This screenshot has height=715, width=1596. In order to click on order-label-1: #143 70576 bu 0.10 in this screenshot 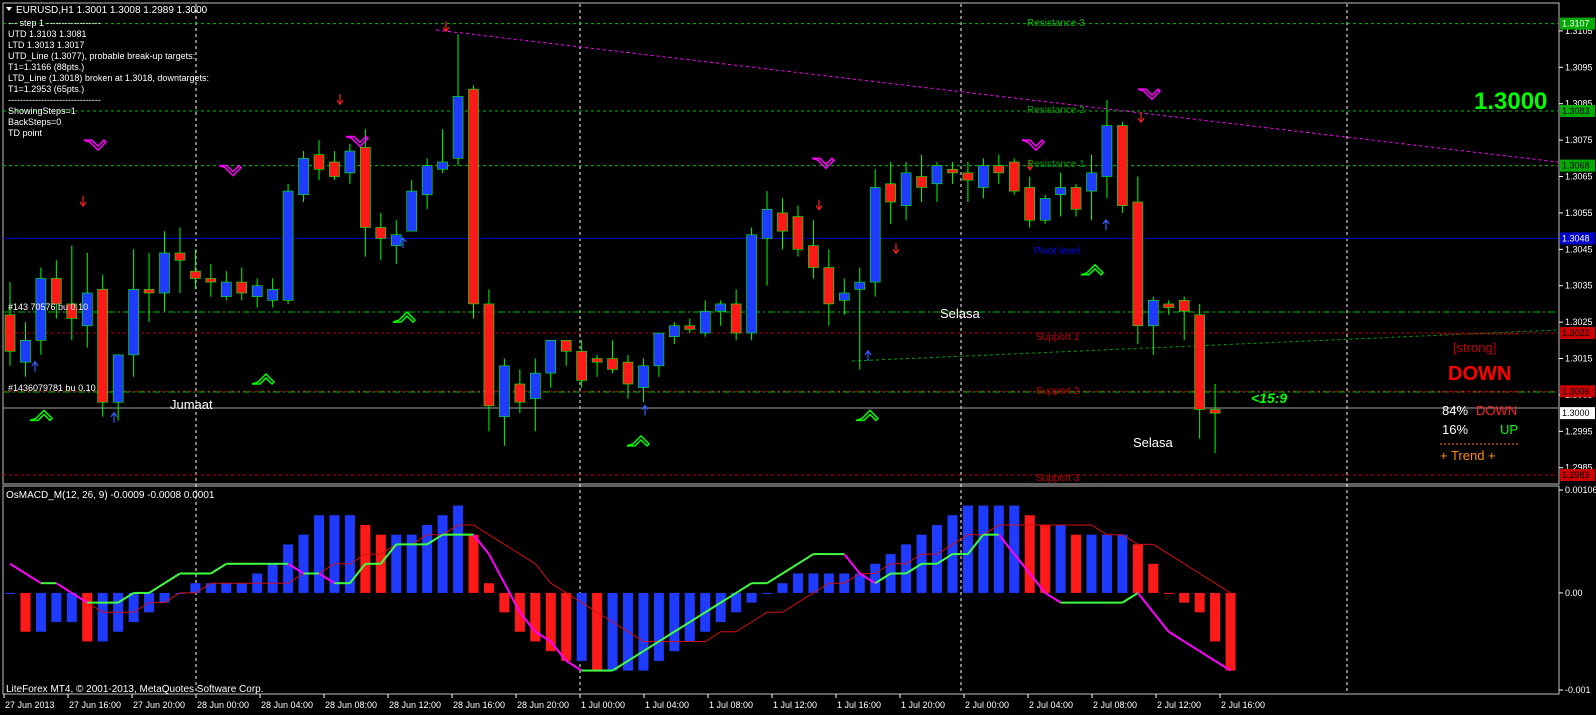, I will do `click(48, 307)`.